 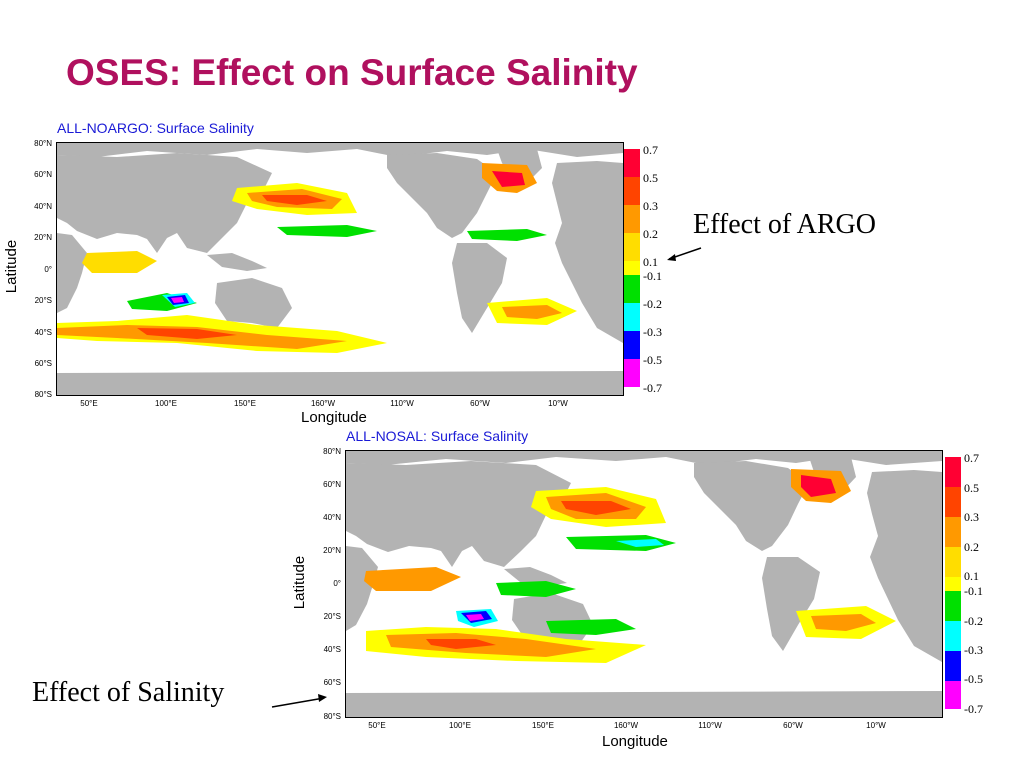 What do you see at coordinates (684, 254) in the screenshot?
I see `arrow-argo` at bounding box center [684, 254].